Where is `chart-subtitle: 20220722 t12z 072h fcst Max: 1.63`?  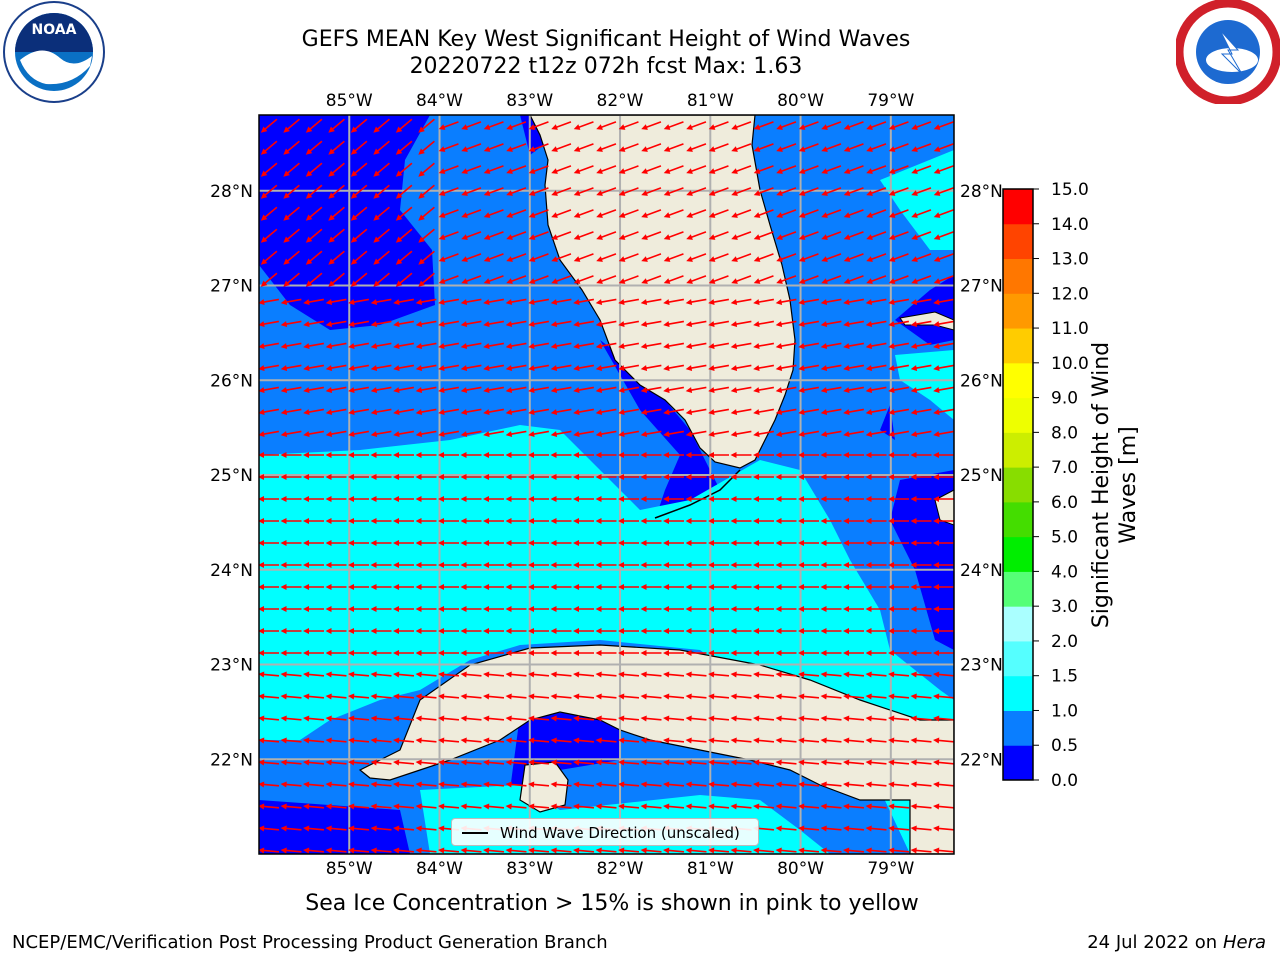 chart-subtitle: 20220722 t12z 072h fcst Max: 1.63 is located at coordinates (606, 66).